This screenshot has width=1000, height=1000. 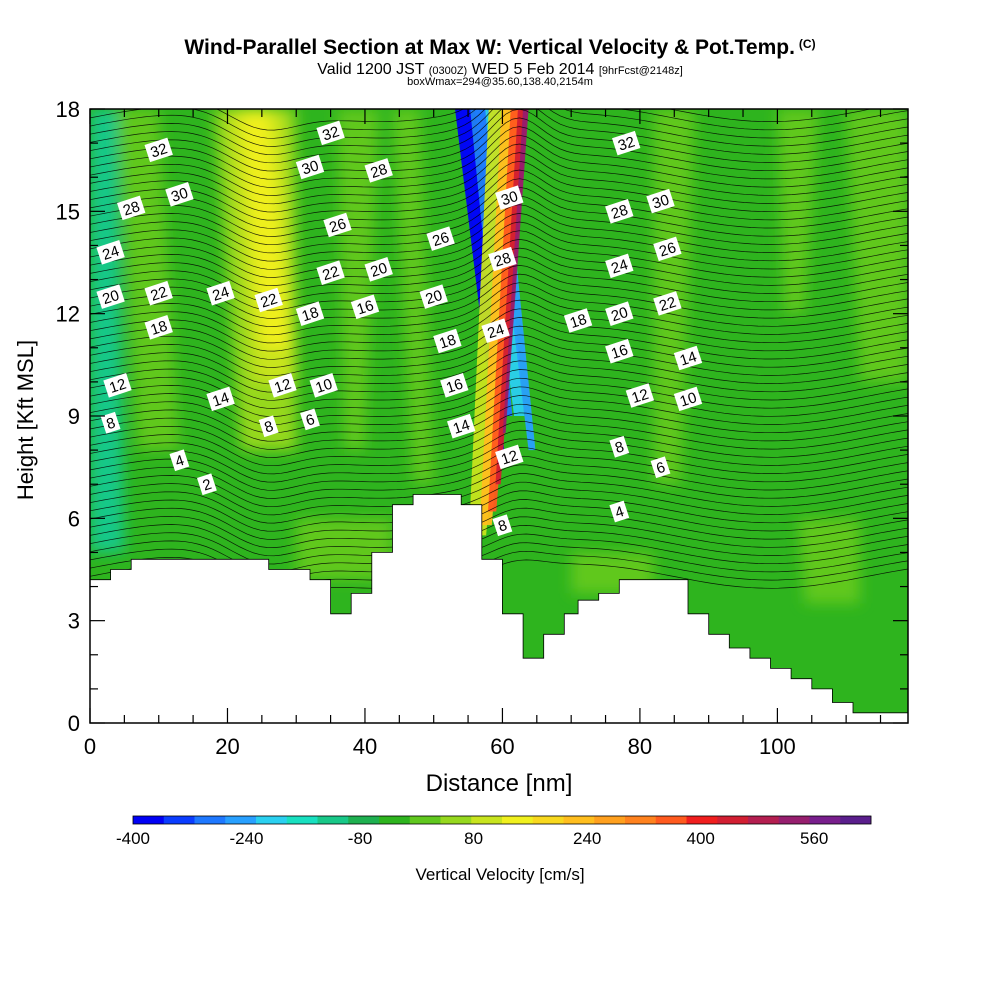 I want to click on theta-label: 26, so click(x=440, y=238).